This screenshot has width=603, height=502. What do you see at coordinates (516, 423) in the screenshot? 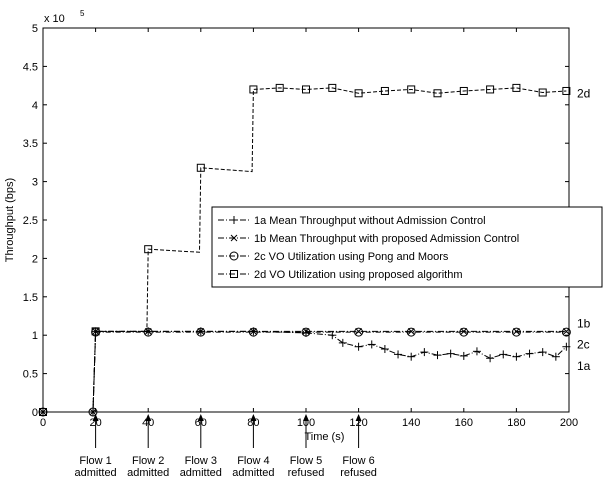
I see `x-tick-label: 180` at bounding box center [516, 423].